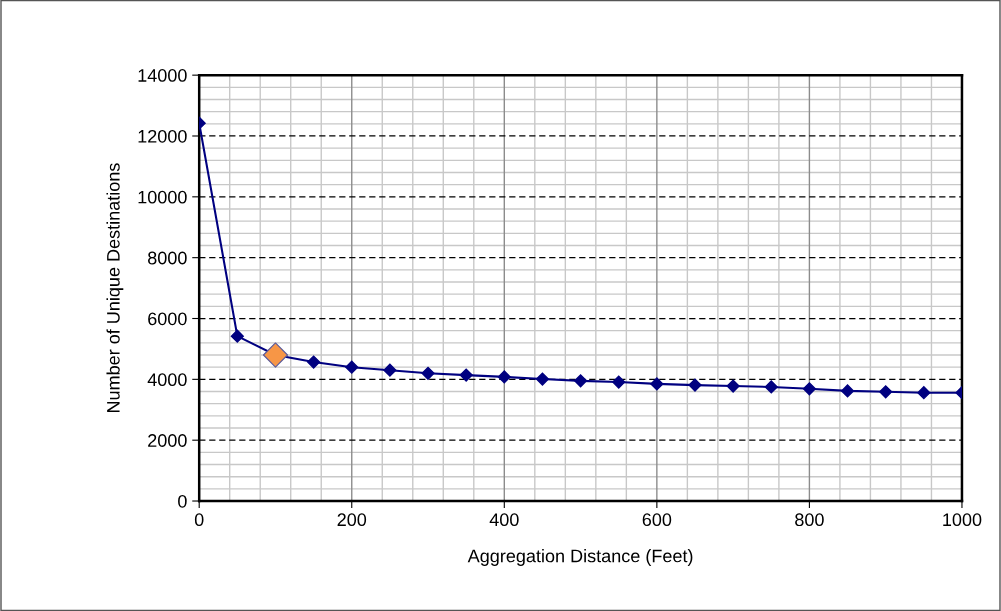 The height and width of the screenshot is (611, 1001). Describe the element at coordinates (199, 520) in the screenshot. I see `x-tick-label: 0` at that location.